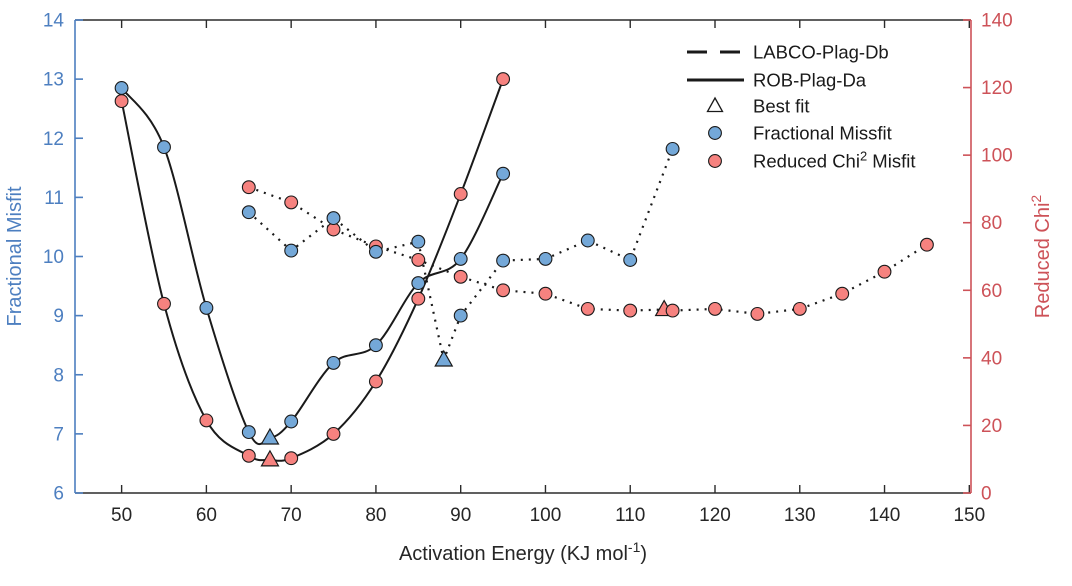 Image resolution: width=1072 pixels, height=586 pixels. What do you see at coordinates (781, 106) in the screenshot?
I see `legend-item-label: Best fit` at bounding box center [781, 106].